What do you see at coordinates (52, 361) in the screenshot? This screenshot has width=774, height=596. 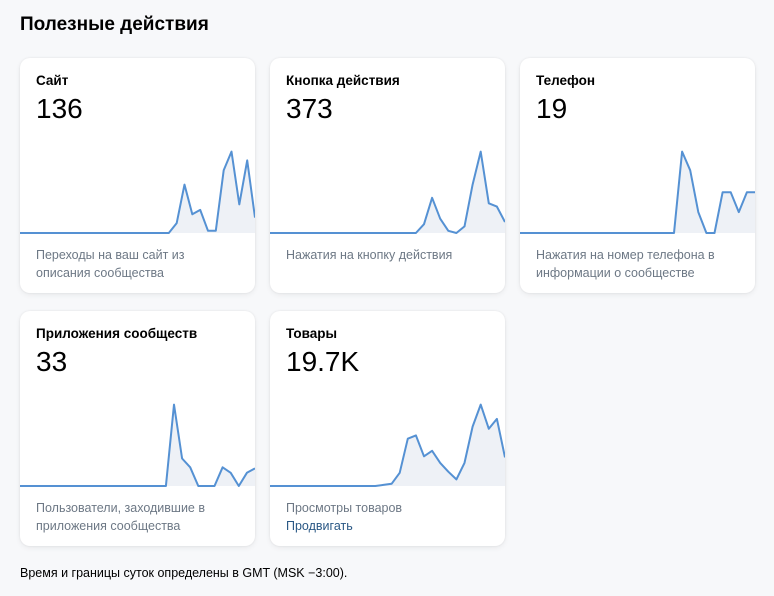 I see `card-value: 33` at bounding box center [52, 361].